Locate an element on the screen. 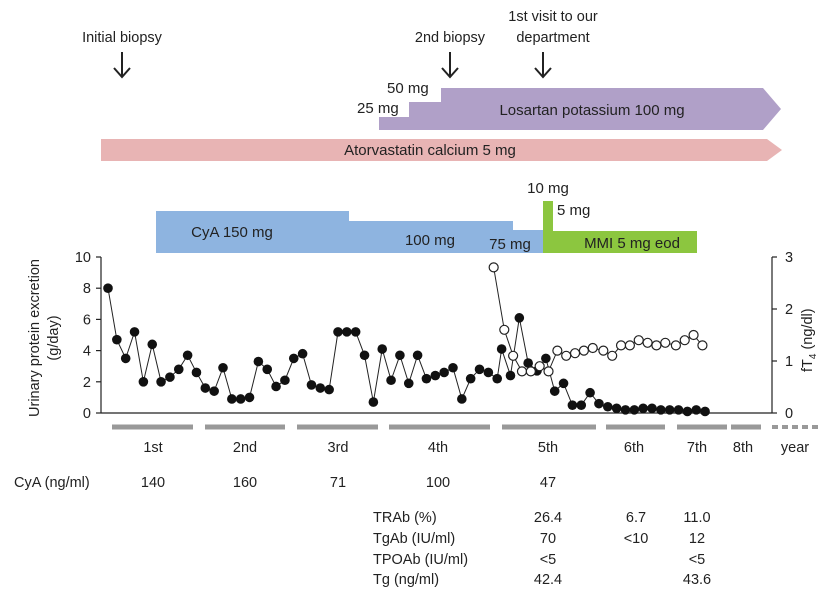 The height and width of the screenshot is (592, 823). year-label: 4th is located at coordinates (438, 448).